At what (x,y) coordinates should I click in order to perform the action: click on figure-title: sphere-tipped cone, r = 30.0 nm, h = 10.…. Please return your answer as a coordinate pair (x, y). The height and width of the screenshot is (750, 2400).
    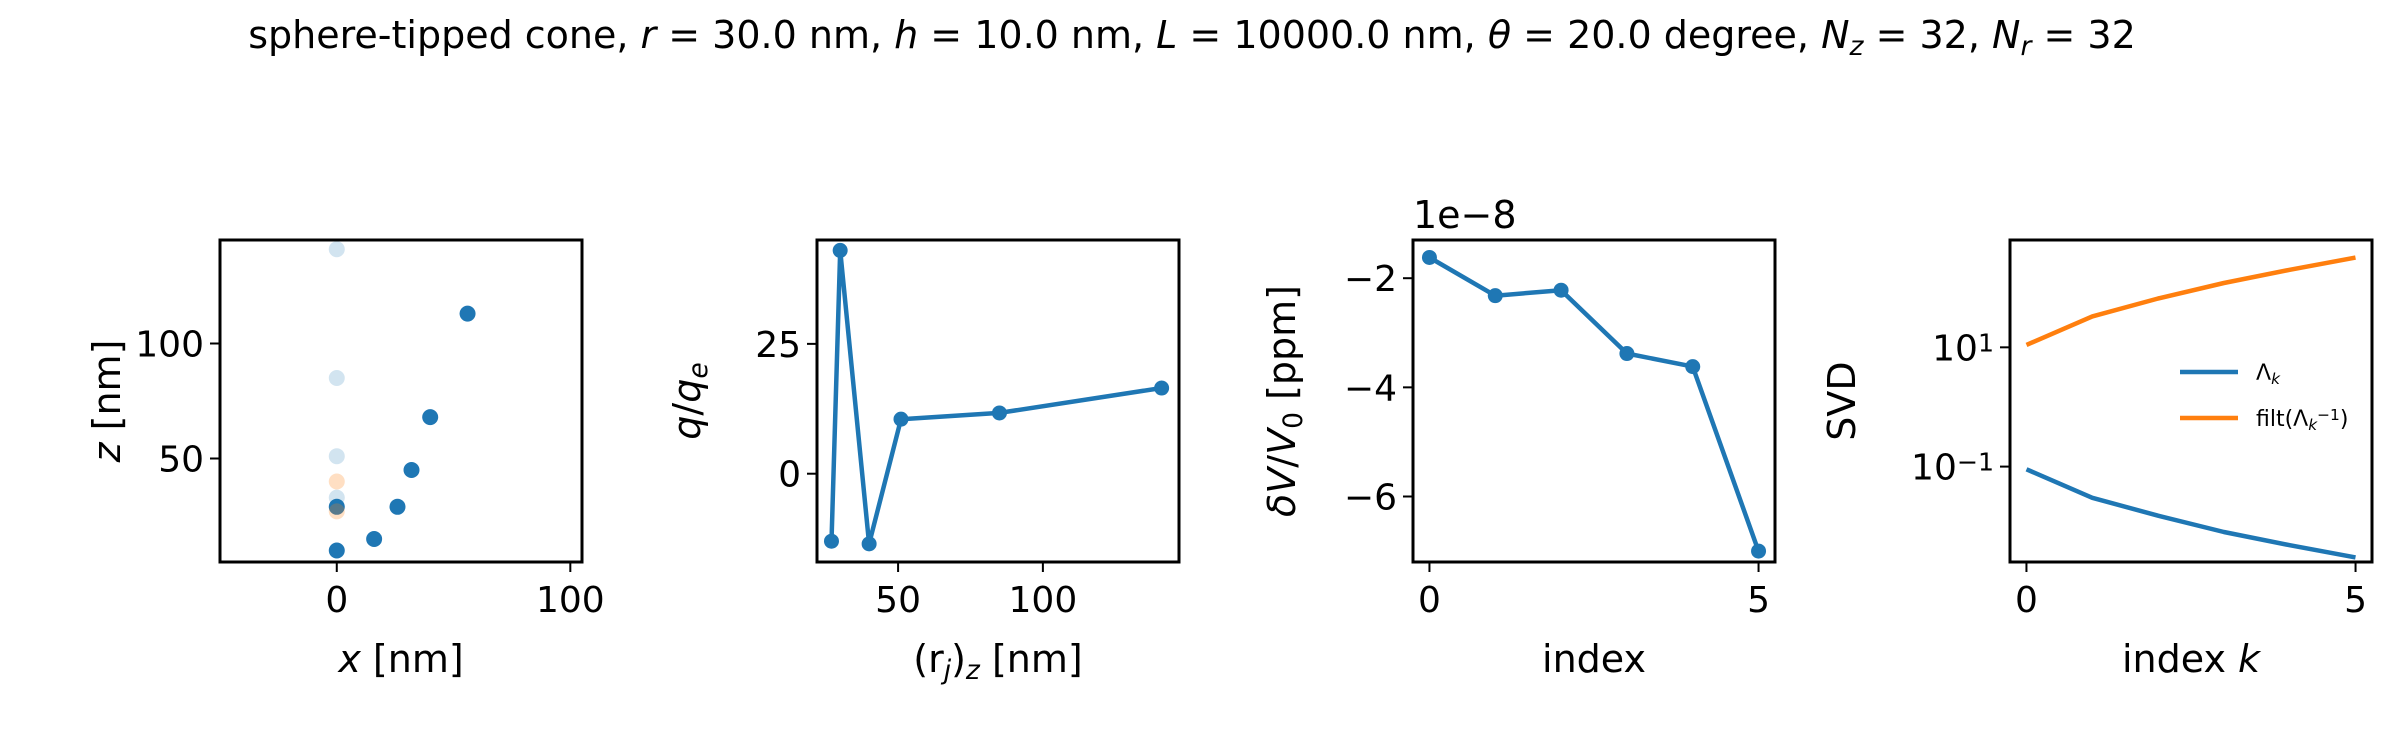
    Looking at the image, I should click on (1192, 37).